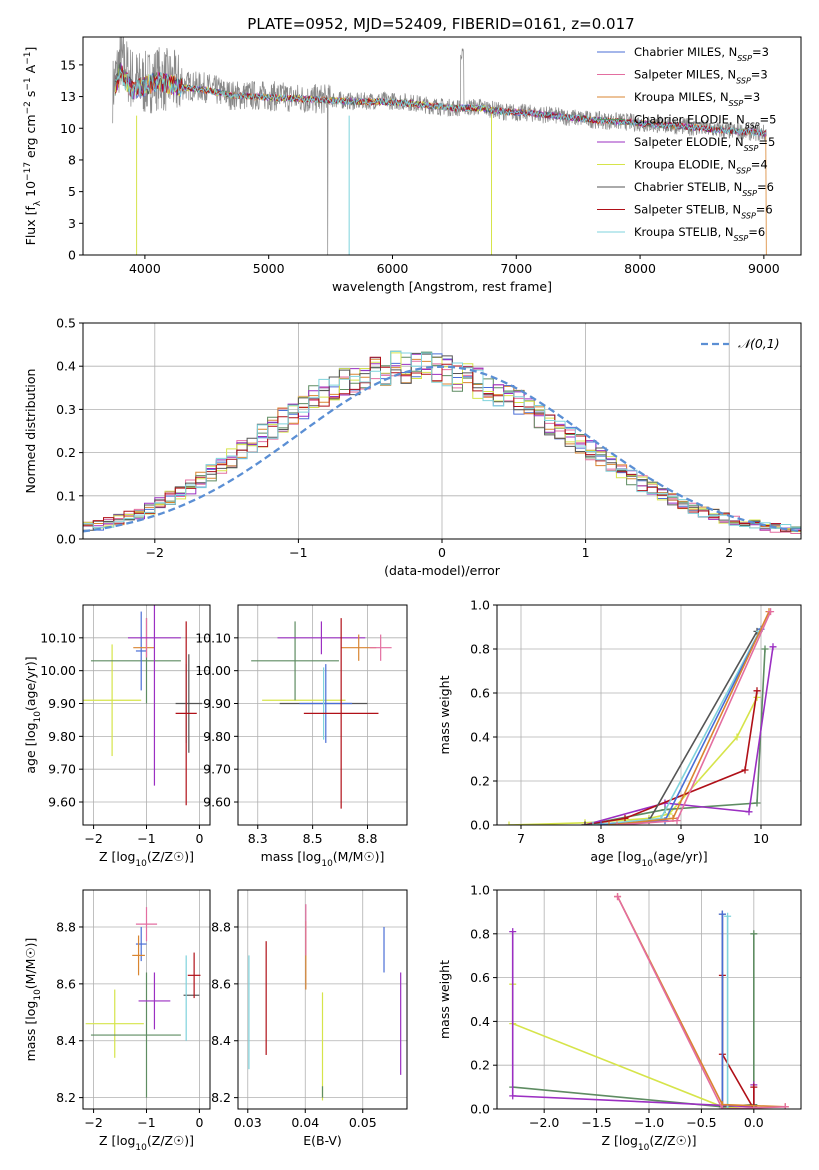  What do you see at coordinates (323, 859) in the screenshot?
I see `x-axis-label: mass [log10(M/M☉)]` at bounding box center [323, 859].